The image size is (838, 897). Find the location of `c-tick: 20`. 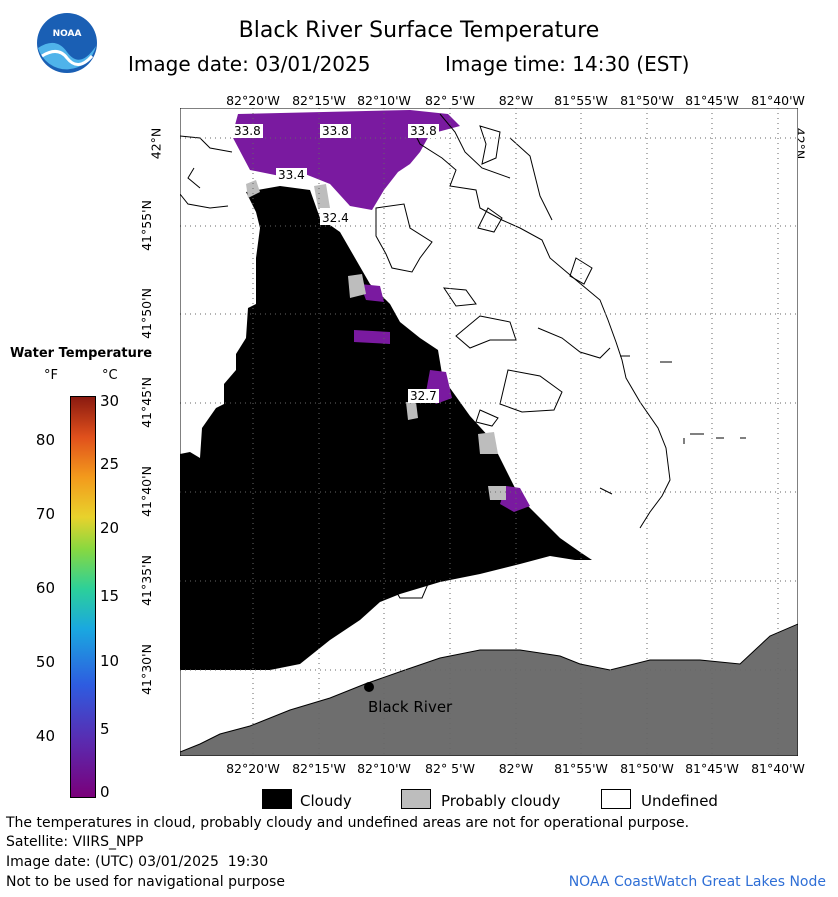

c-tick: 20 is located at coordinates (110, 528).